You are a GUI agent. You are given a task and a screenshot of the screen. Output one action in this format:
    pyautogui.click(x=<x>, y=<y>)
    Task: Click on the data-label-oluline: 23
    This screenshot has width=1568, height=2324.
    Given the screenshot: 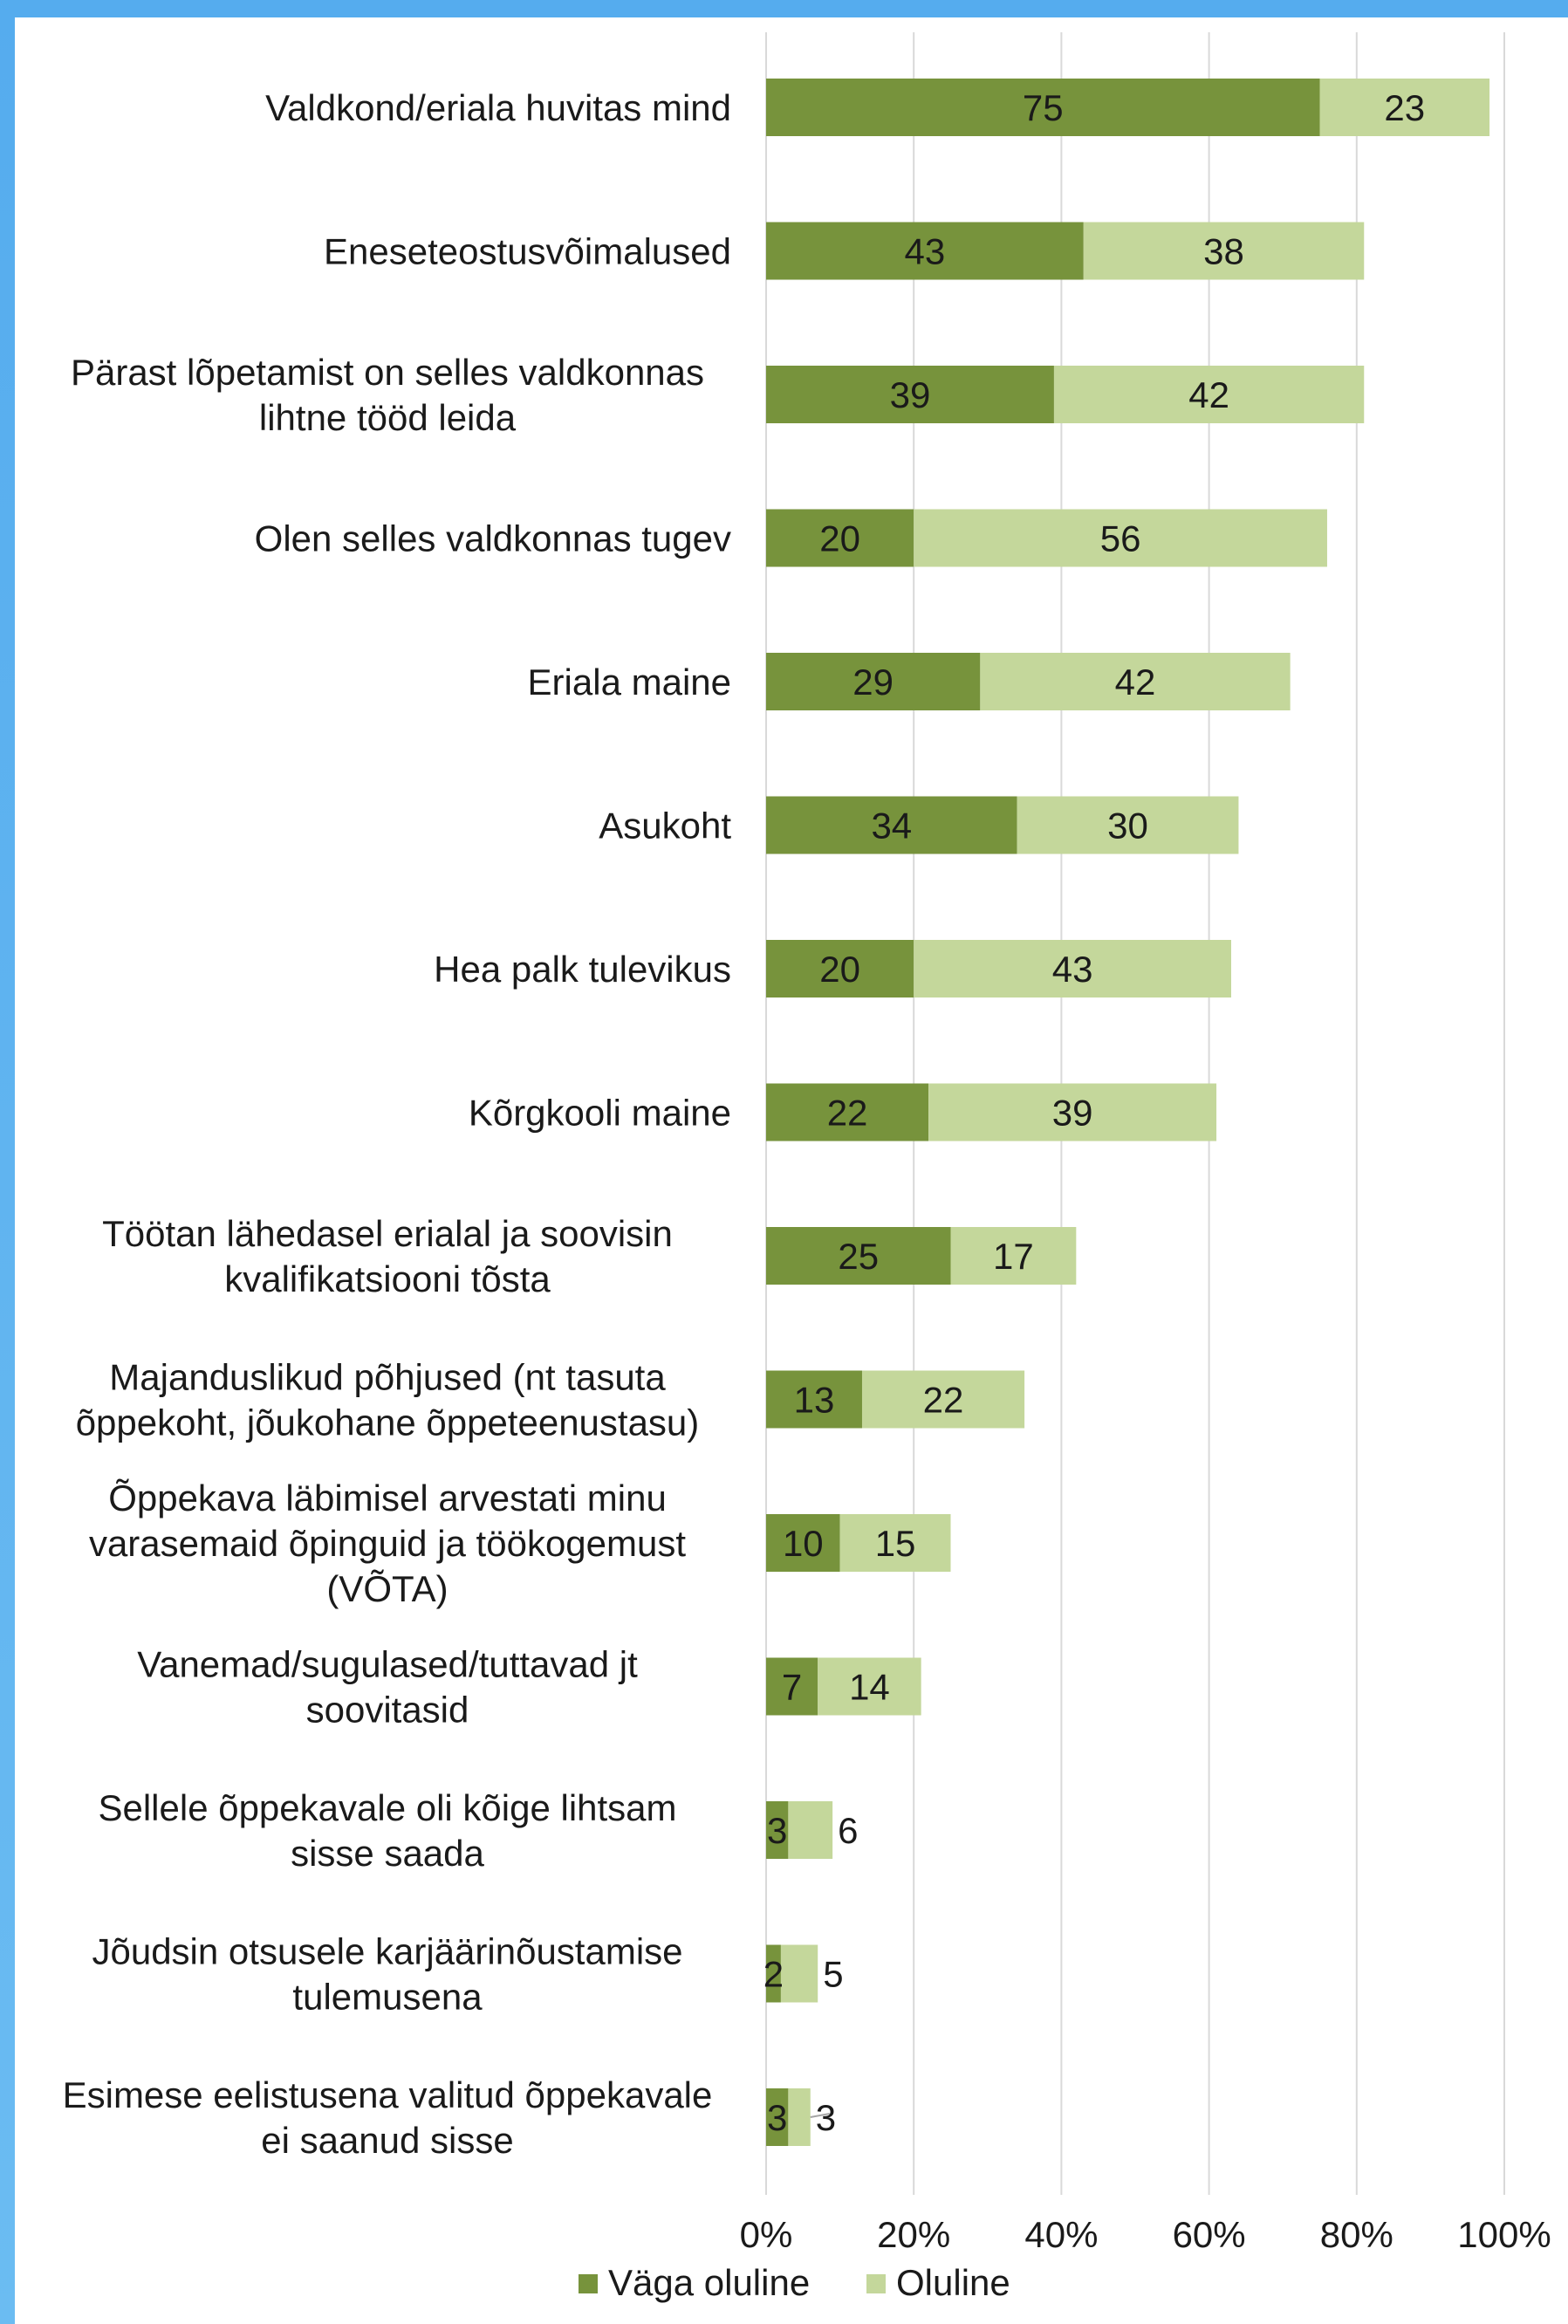 What is the action you would take?
    pyautogui.click(x=1405, y=107)
    